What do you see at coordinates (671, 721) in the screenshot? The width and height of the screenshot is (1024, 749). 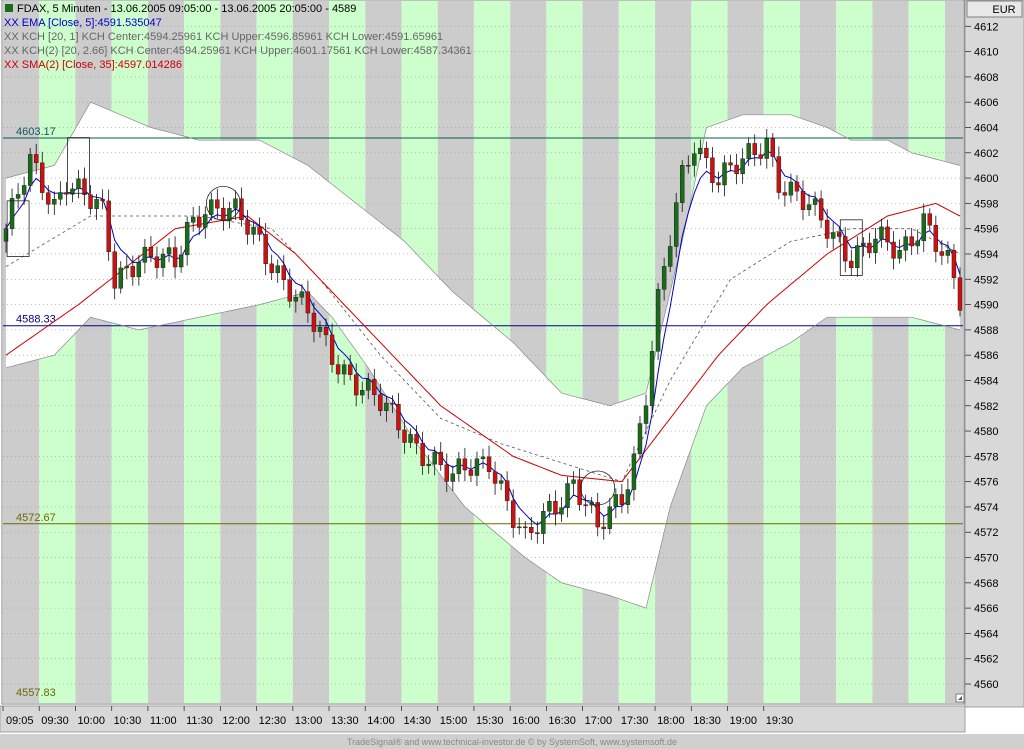 I see `time-tick-label: 18:00` at bounding box center [671, 721].